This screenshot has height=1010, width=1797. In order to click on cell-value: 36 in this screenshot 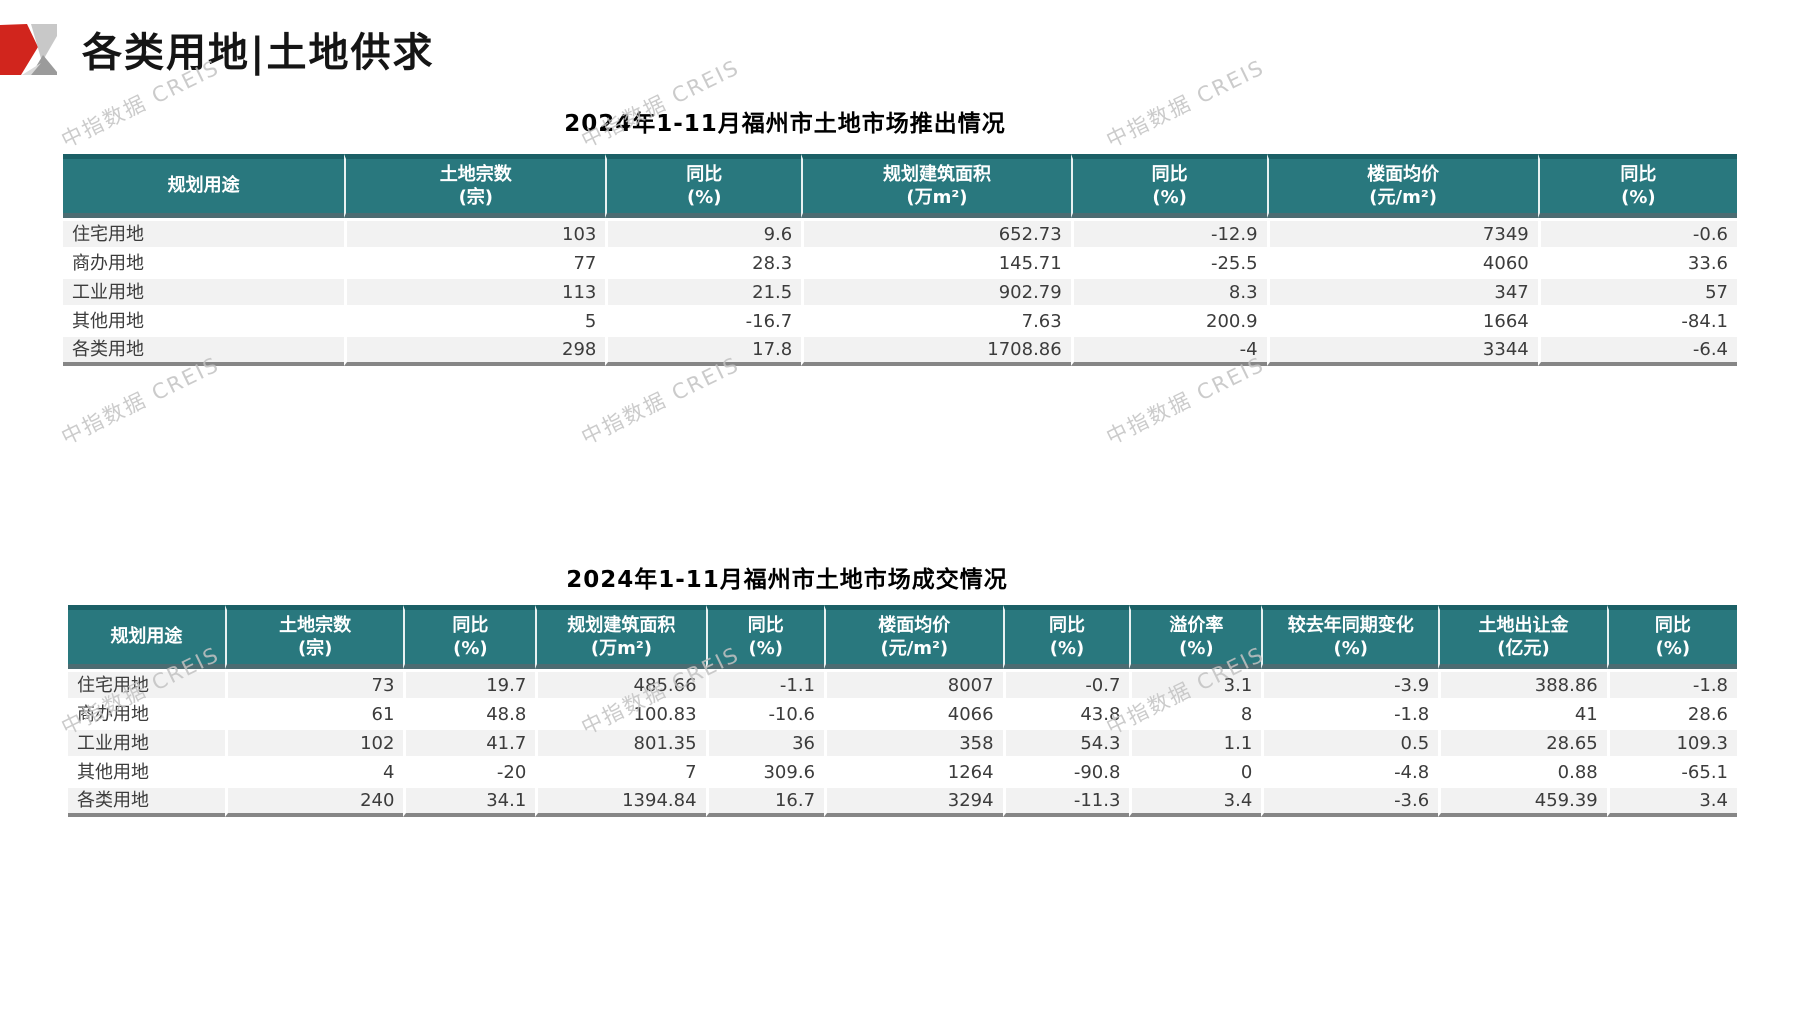, I will do `click(765, 741)`.